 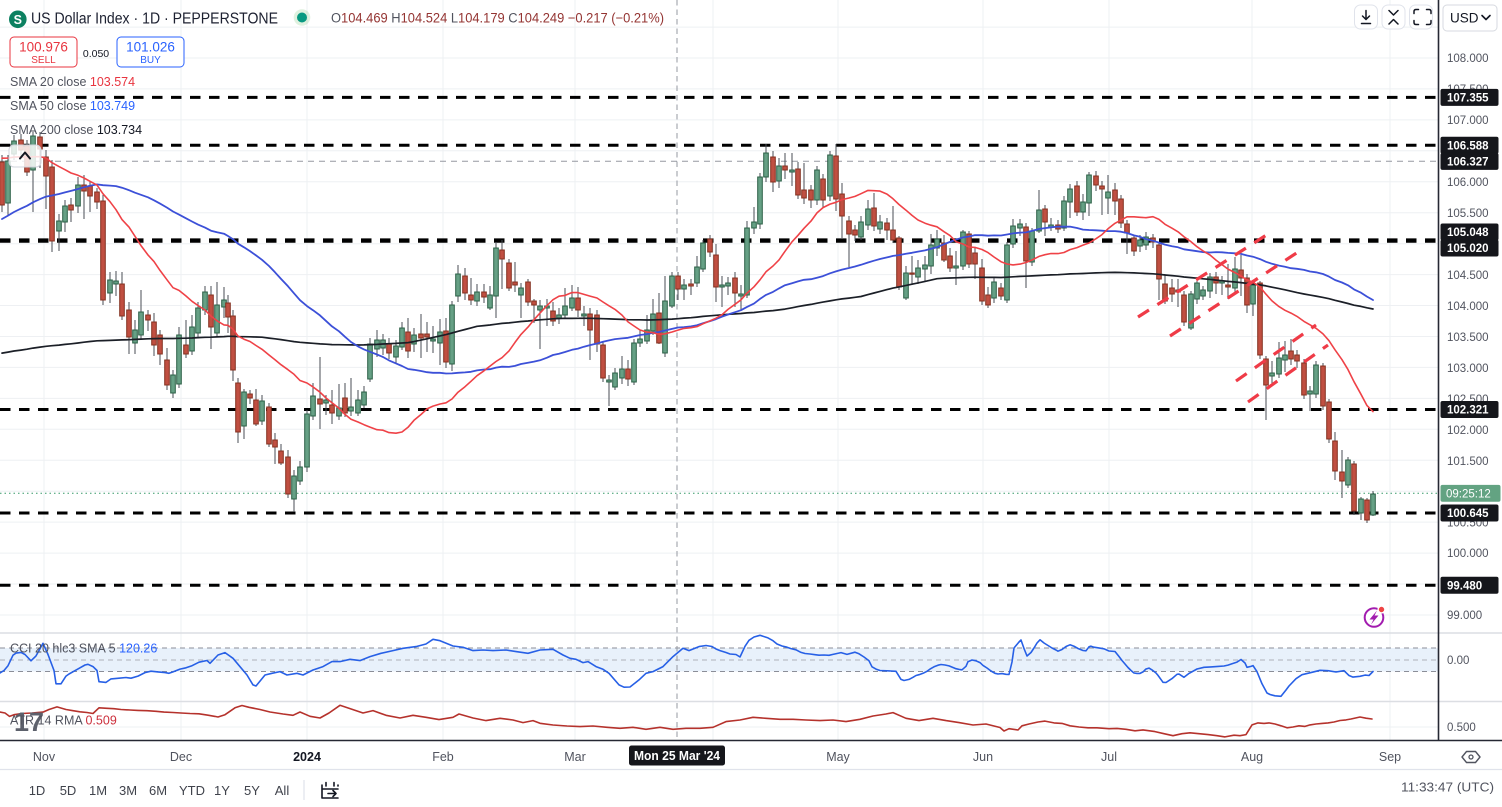 I want to click on svg-text: 99.000, so click(x=1464, y=616).